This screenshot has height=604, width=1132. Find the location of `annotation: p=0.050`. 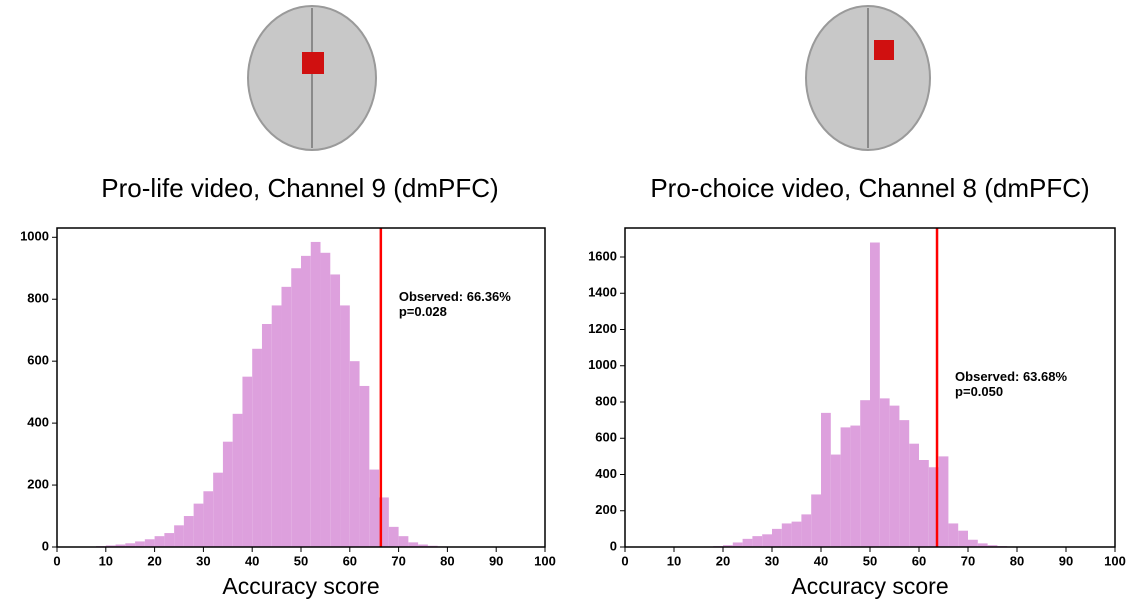

annotation: p=0.050 is located at coordinates (979, 391).